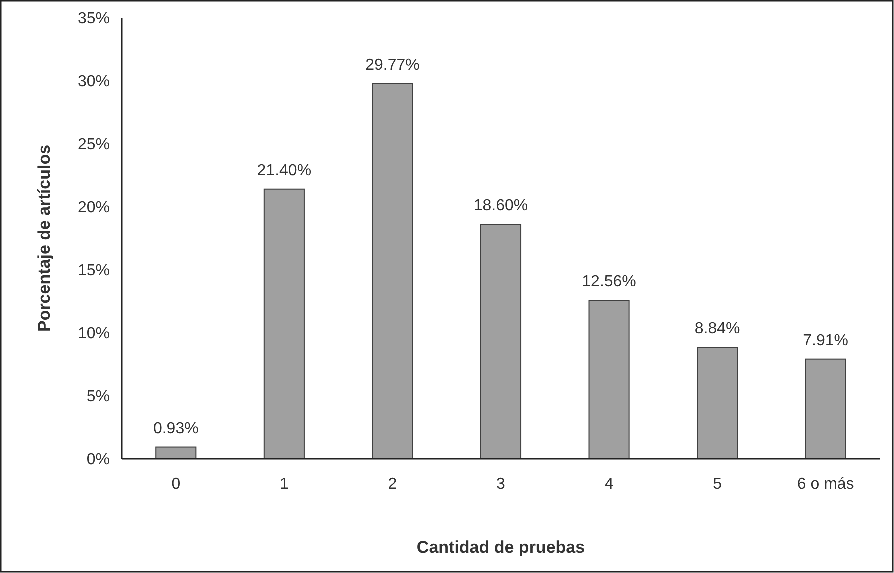 Image resolution: width=894 pixels, height=573 pixels. What do you see at coordinates (94, 82) in the screenshot?
I see `y-tick-label: 30%` at bounding box center [94, 82].